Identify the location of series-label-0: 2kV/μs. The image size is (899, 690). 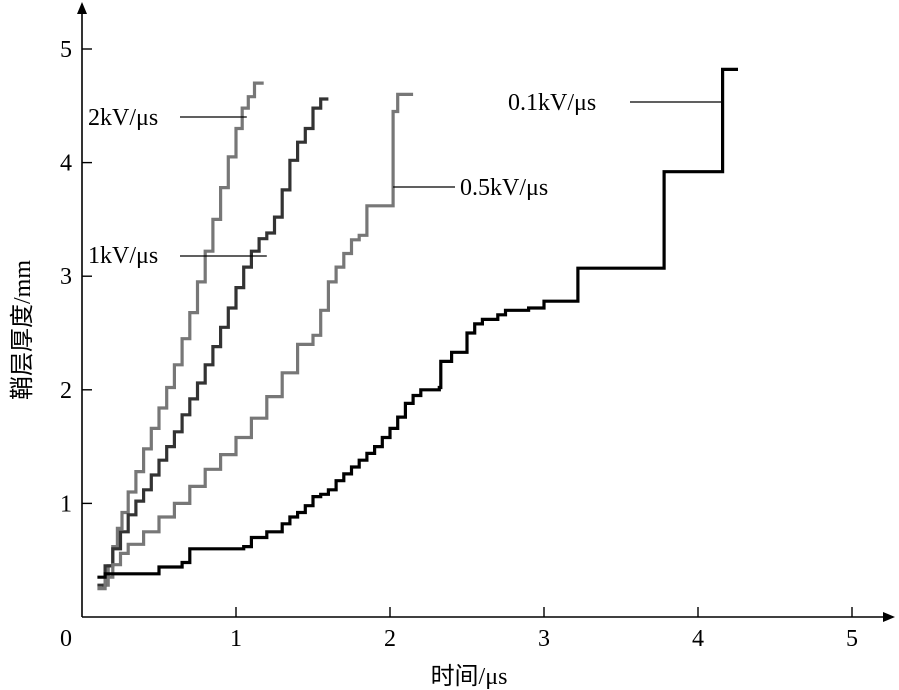
(123, 118).